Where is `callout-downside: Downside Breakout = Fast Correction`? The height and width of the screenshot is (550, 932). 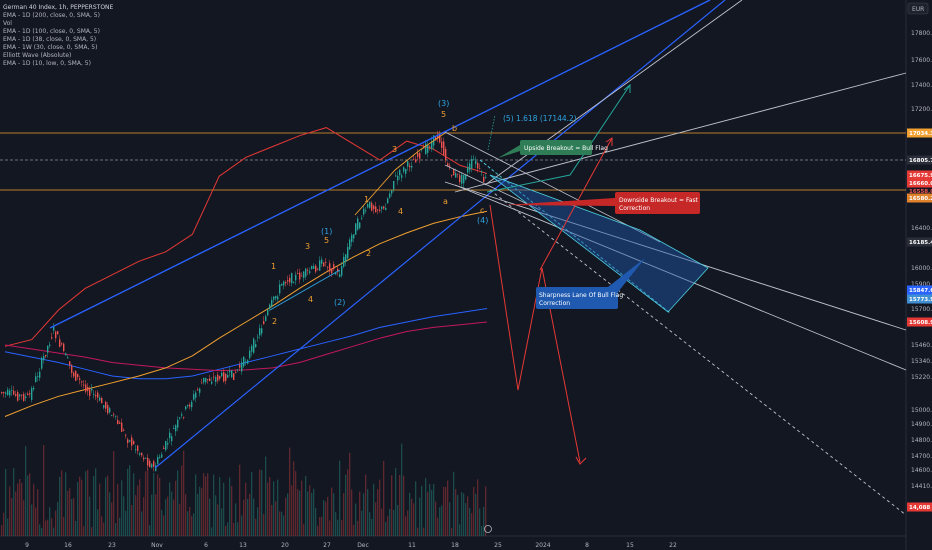
callout-downside: Downside Breakout = Fast Correction is located at coordinates (602, 203).